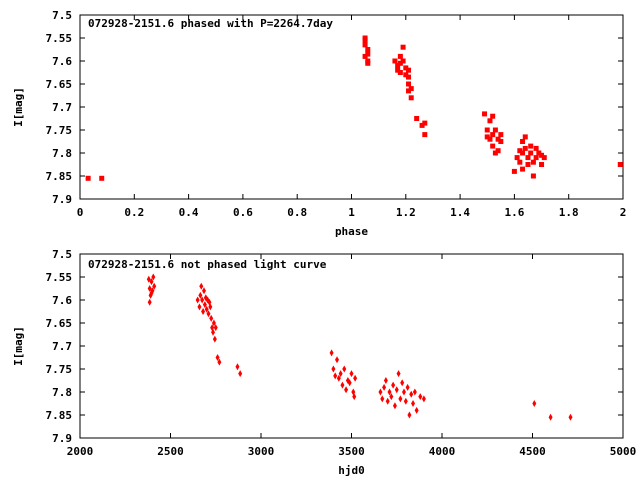 This screenshot has height=480, width=640. Describe the element at coordinates (243, 212) in the screenshot. I see `x-tick-label: 0.6` at that location.